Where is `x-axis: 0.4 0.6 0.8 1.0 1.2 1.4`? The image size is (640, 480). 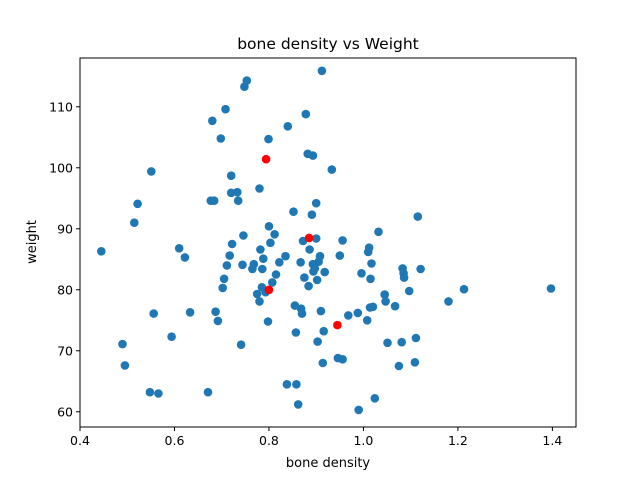 x-axis: 0.4 0.6 0.8 1.0 1.2 1.4 is located at coordinates (316, 437).